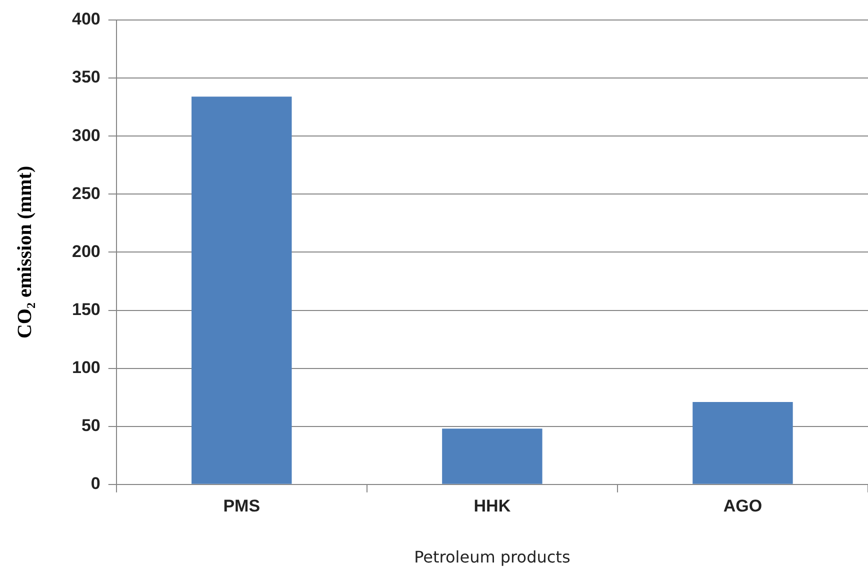 The image size is (868, 572). I want to click on y-tick-label: 250, so click(86, 193).